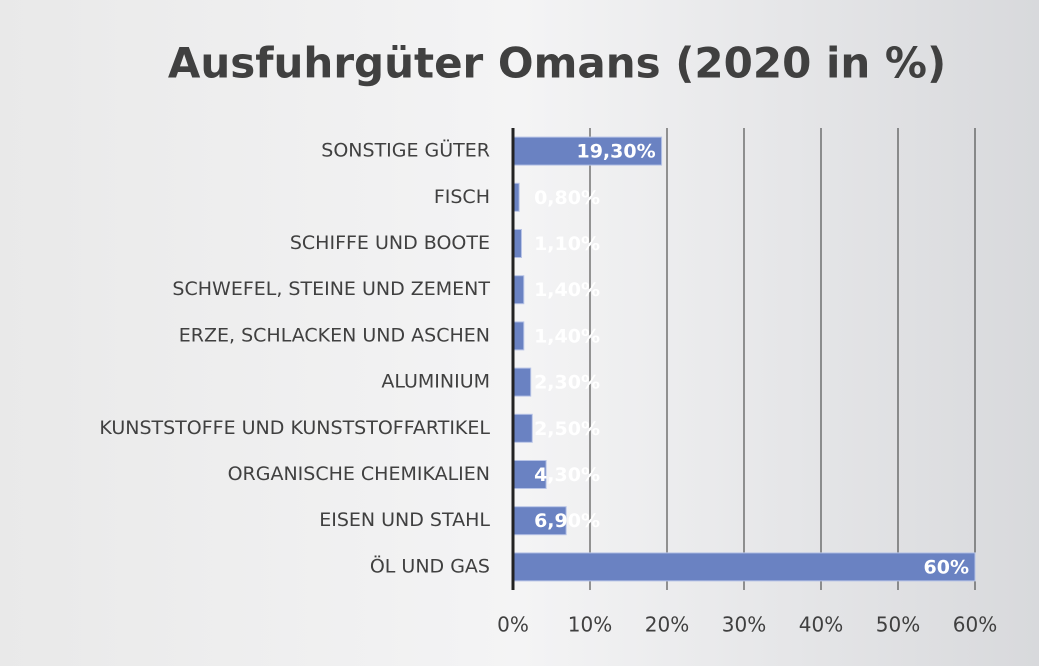 This screenshot has width=1039, height=666. What do you see at coordinates (667, 625) in the screenshot?
I see `x-tick-label: 20%` at bounding box center [667, 625].